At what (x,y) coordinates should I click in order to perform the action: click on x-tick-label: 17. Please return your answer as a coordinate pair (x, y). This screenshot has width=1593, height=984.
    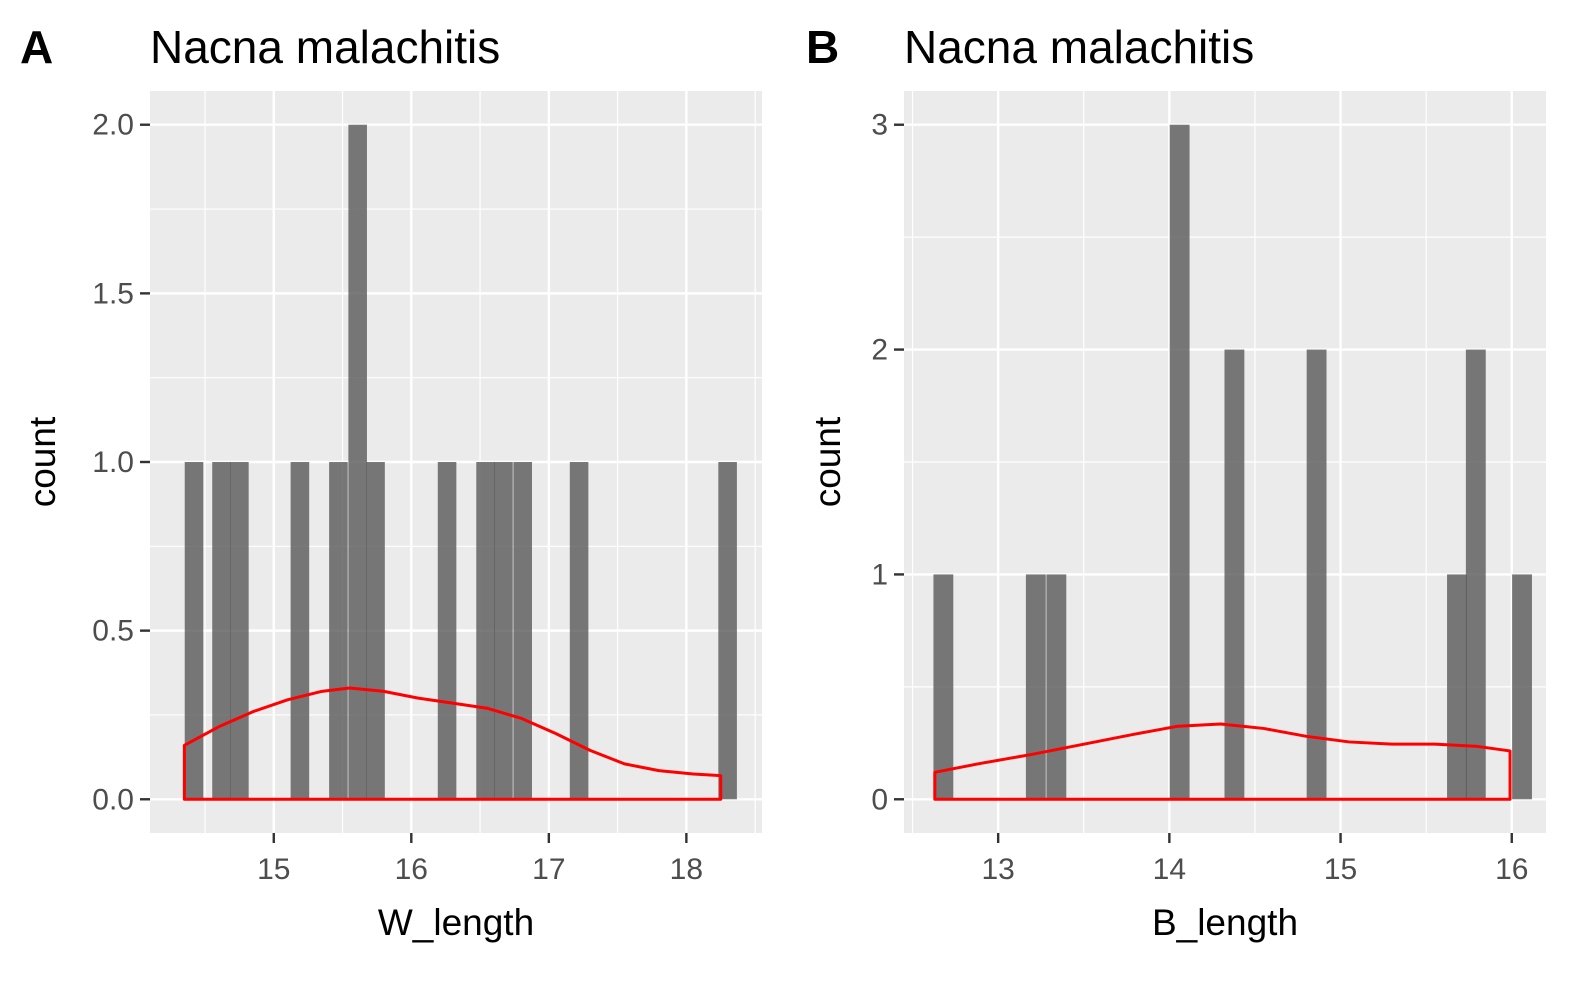
    Looking at the image, I should click on (548, 869).